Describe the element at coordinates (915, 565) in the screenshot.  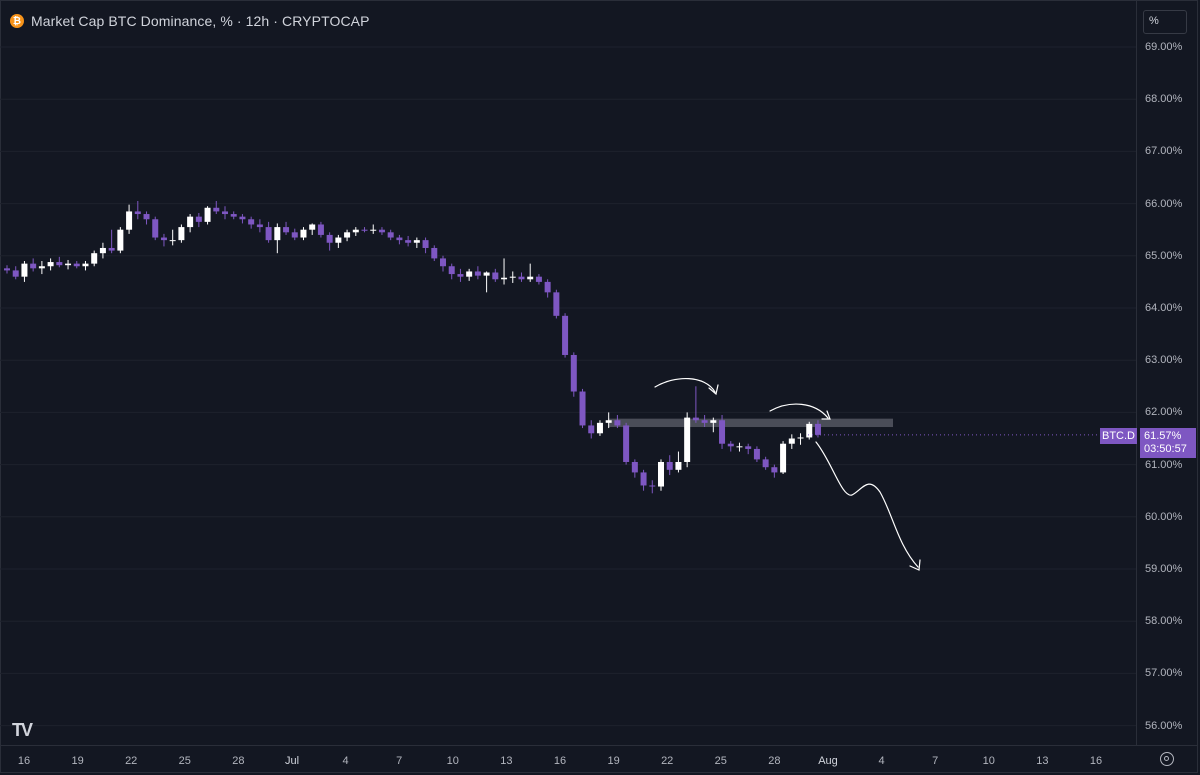
I see `projection-arrowhead` at that location.